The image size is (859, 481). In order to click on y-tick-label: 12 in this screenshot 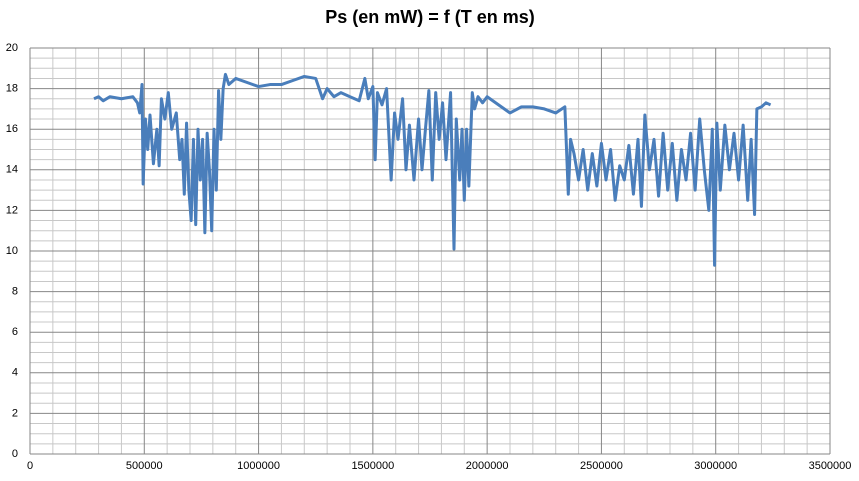, I will do `click(12, 210)`.